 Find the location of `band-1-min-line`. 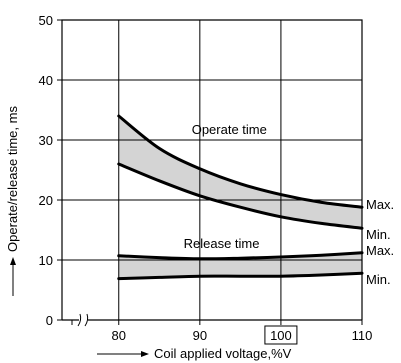

band-1-min-line is located at coordinates (240, 276).